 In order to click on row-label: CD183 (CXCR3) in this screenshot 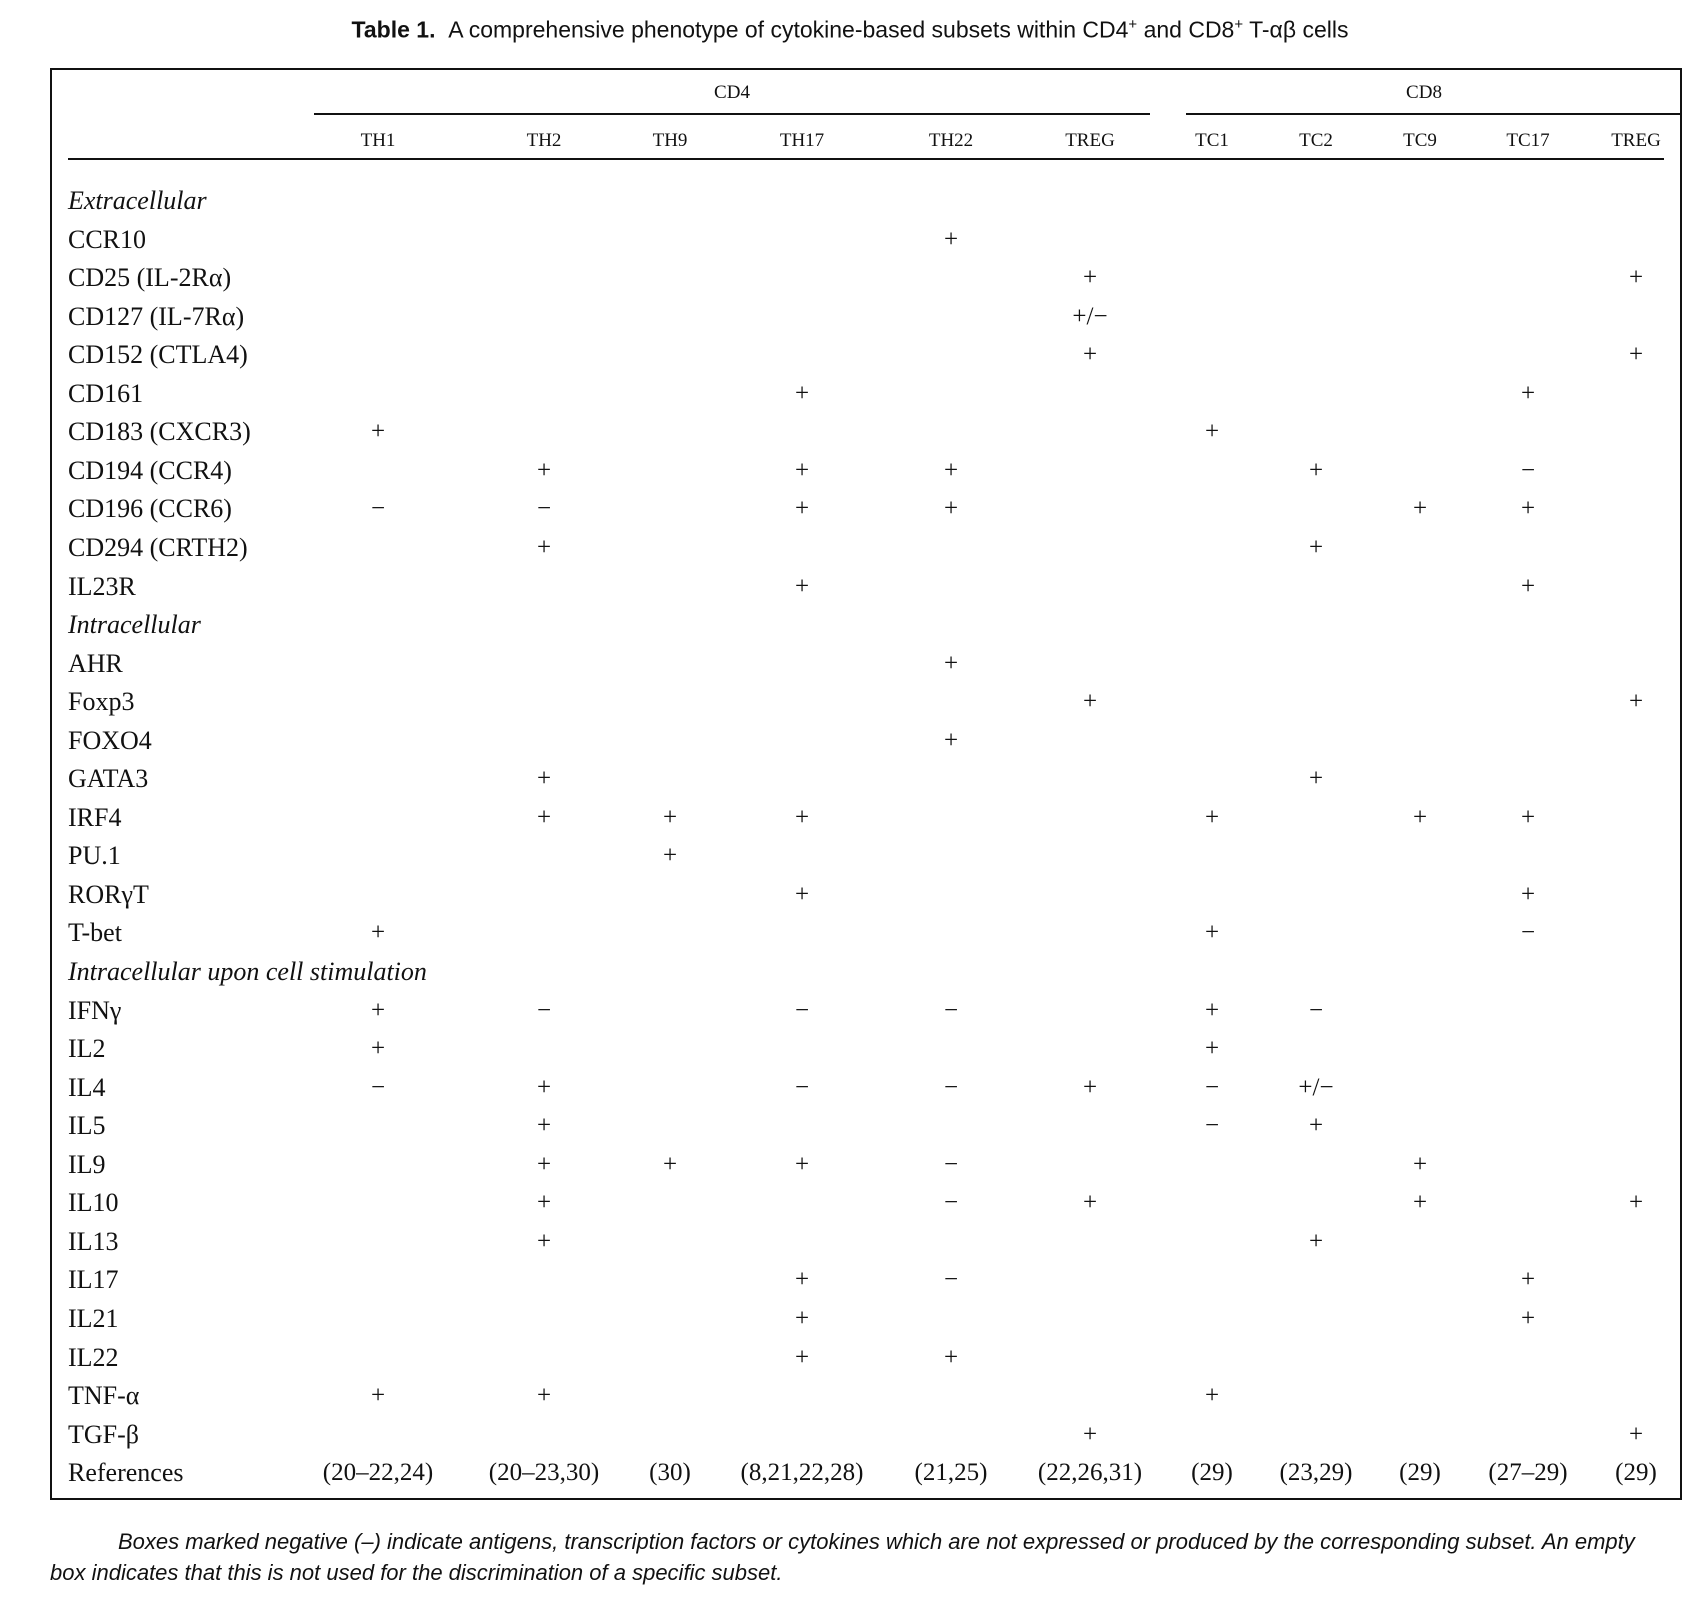, I will do `click(159, 432)`.